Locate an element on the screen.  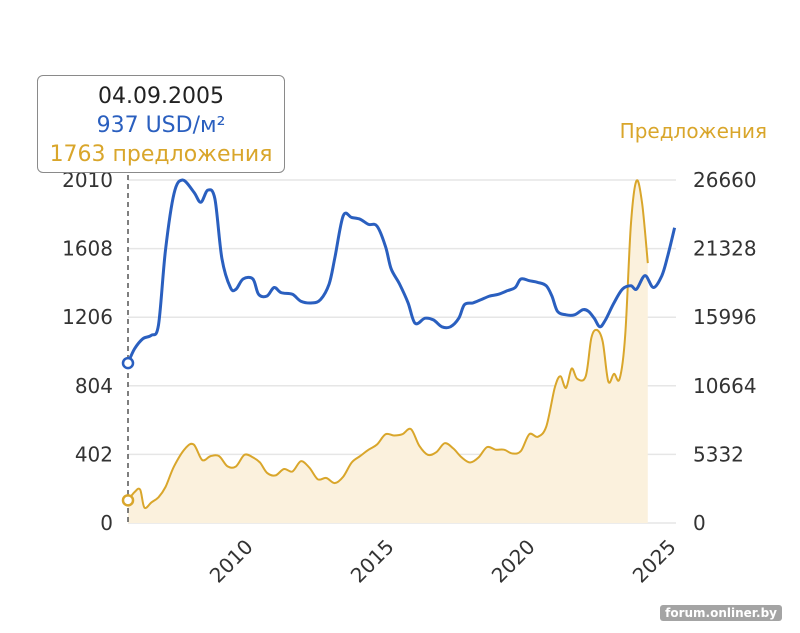
y-tick-label-left: 402 is located at coordinates (94, 454).